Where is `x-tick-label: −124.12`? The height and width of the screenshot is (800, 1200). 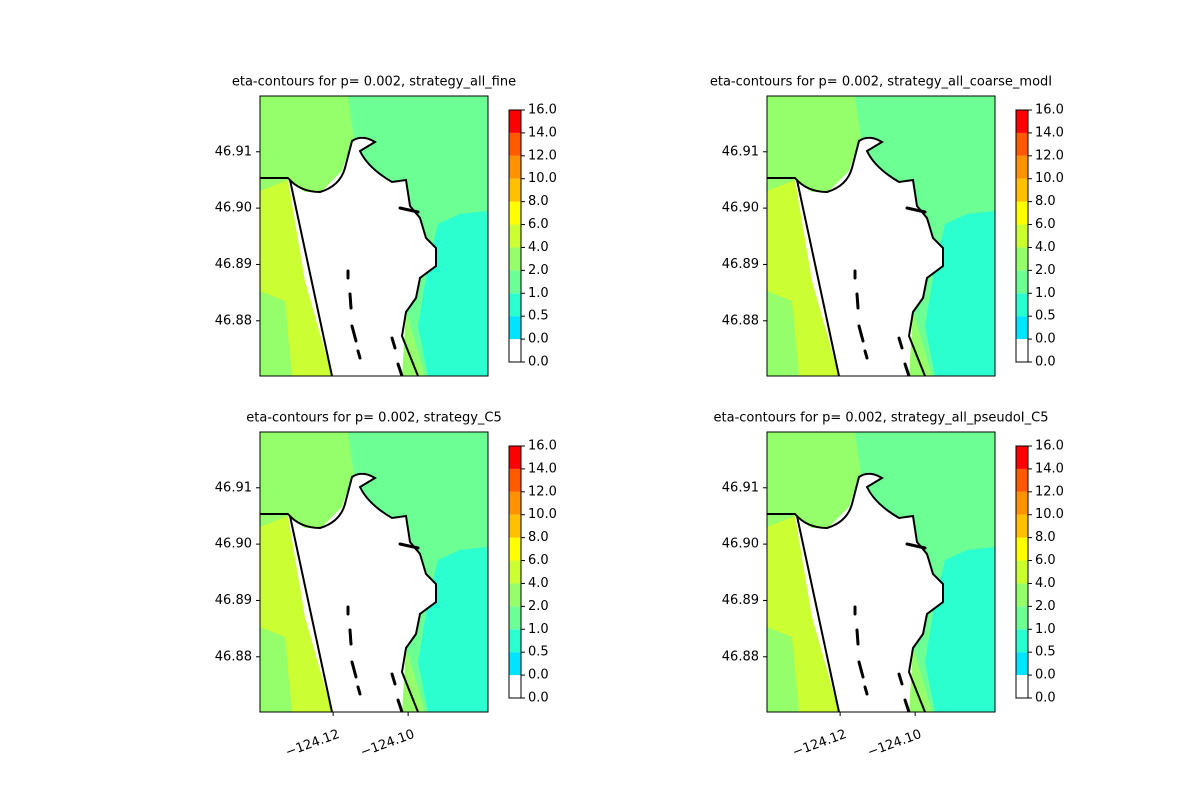
x-tick-label: −124.12 is located at coordinates (820, 743).